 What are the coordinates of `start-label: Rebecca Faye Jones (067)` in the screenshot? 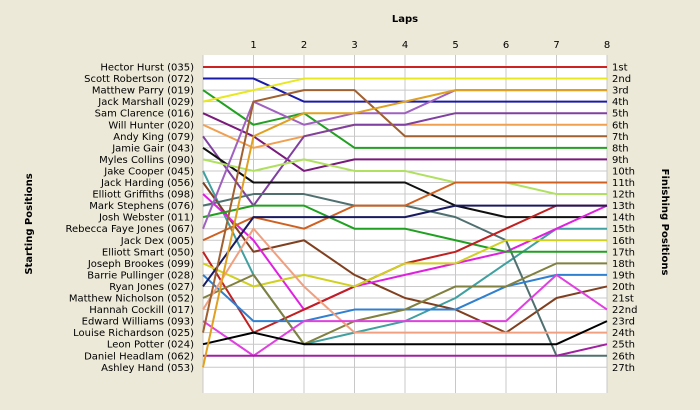 It's located at (129, 229).